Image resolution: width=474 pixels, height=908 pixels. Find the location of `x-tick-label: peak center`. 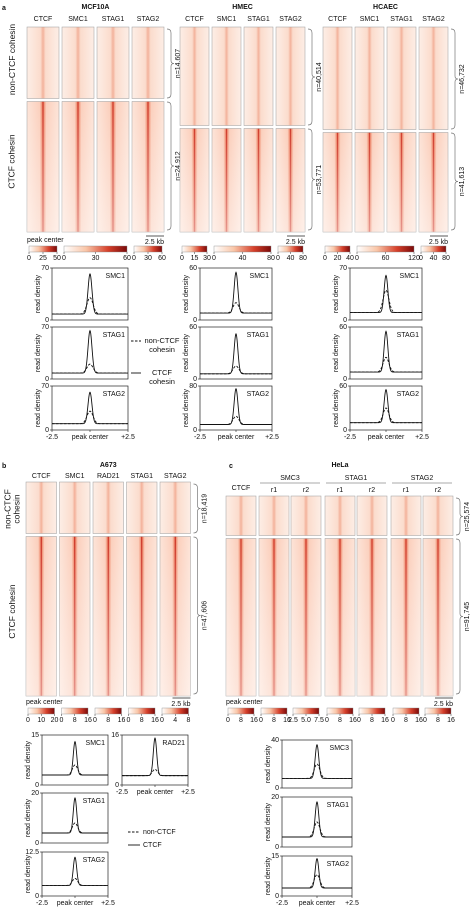

x-tick-label: peak center is located at coordinates (75, 903).